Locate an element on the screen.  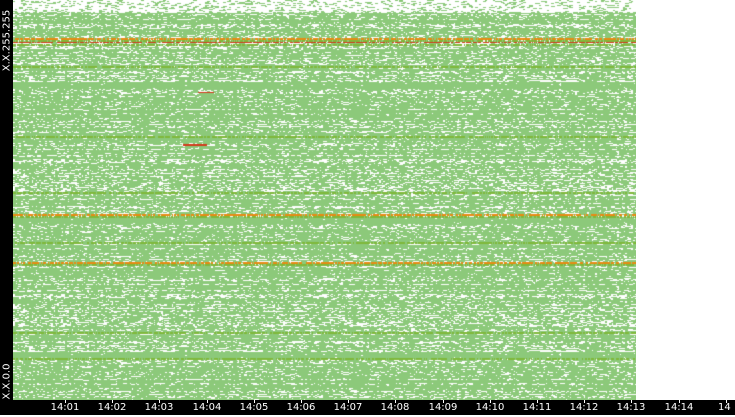
x-tick-label: 14:10 is located at coordinates (490, 407).